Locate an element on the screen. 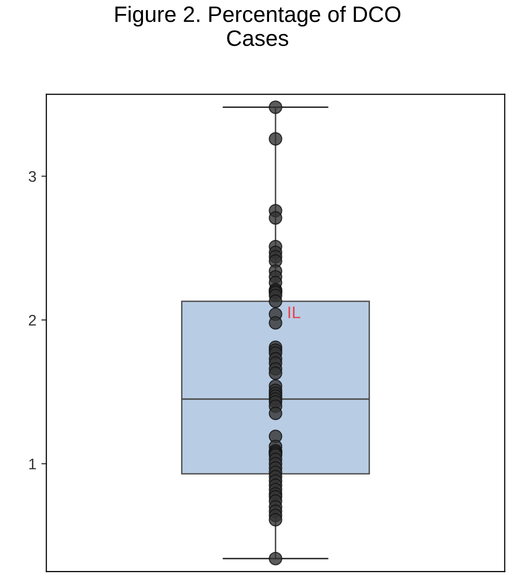 This screenshot has height=582, width=515. chart-title: Figure 2. Percentage of DCO Cases is located at coordinates (257, 26).